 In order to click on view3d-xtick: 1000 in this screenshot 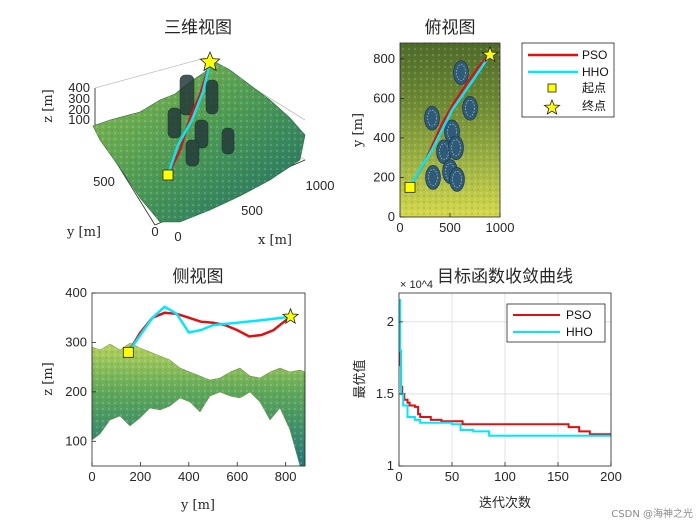, I will do `click(320, 185)`.